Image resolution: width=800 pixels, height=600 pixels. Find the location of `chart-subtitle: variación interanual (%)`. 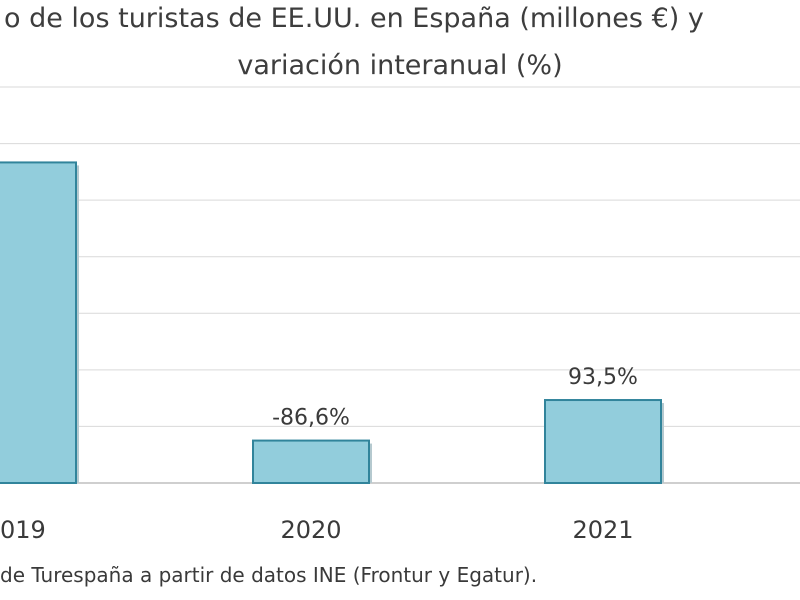

chart-subtitle: variación interanual (%) is located at coordinates (400, 65).